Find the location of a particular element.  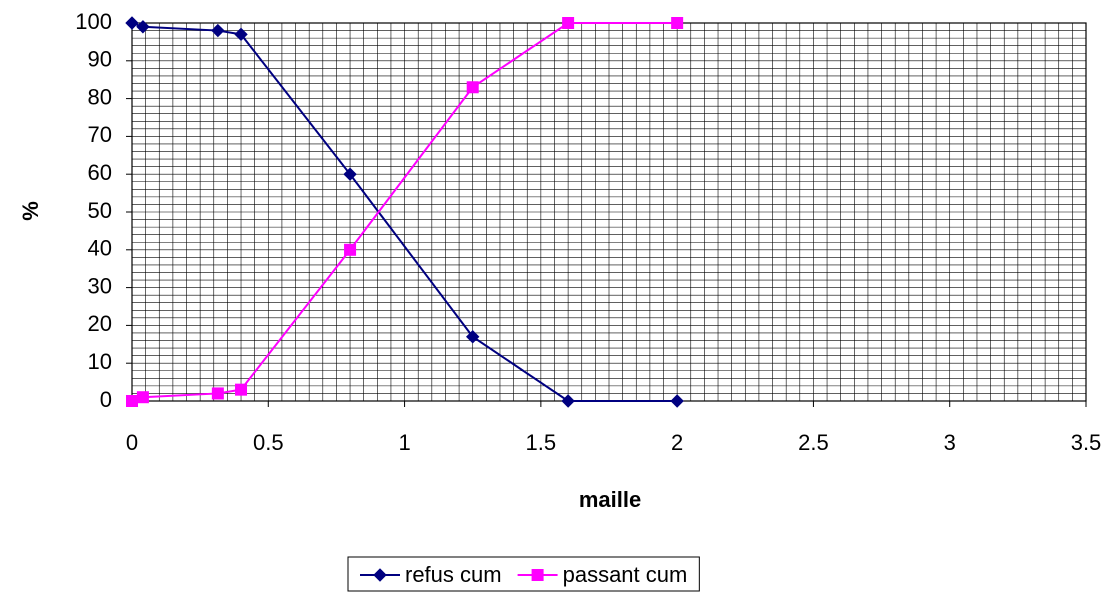

x-tick-label: 1.5 is located at coordinates (541, 442).